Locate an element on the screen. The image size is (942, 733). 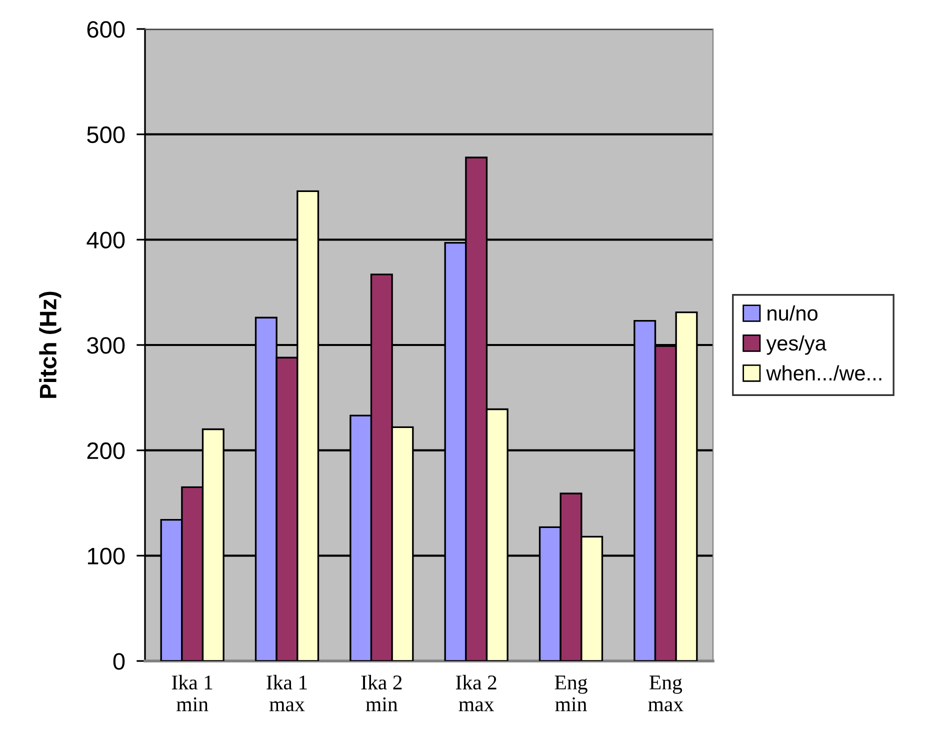
x-tick-label: Eng max is located at coordinates (666, 694).